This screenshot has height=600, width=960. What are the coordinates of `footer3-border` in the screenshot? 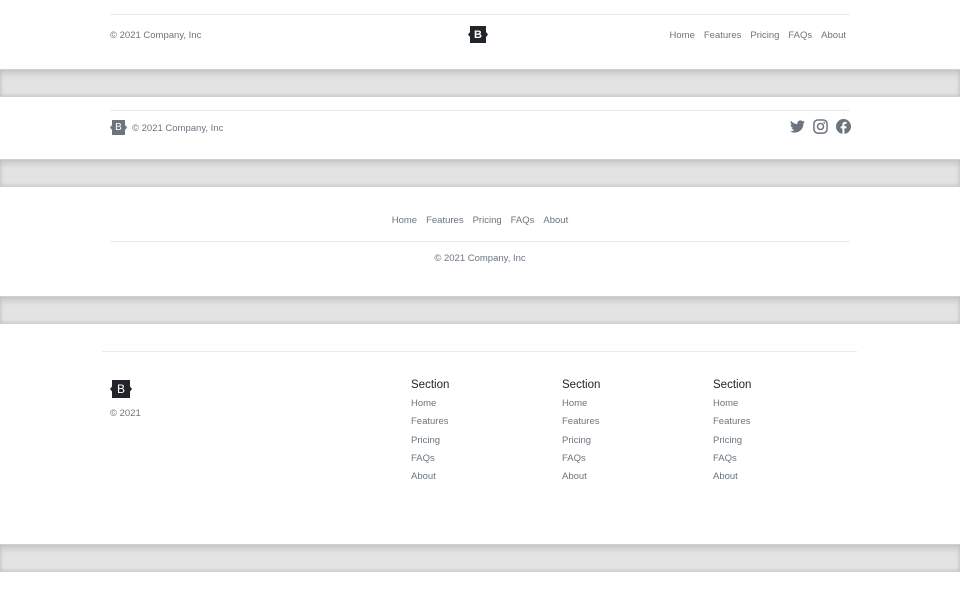 It's located at (480, 241).